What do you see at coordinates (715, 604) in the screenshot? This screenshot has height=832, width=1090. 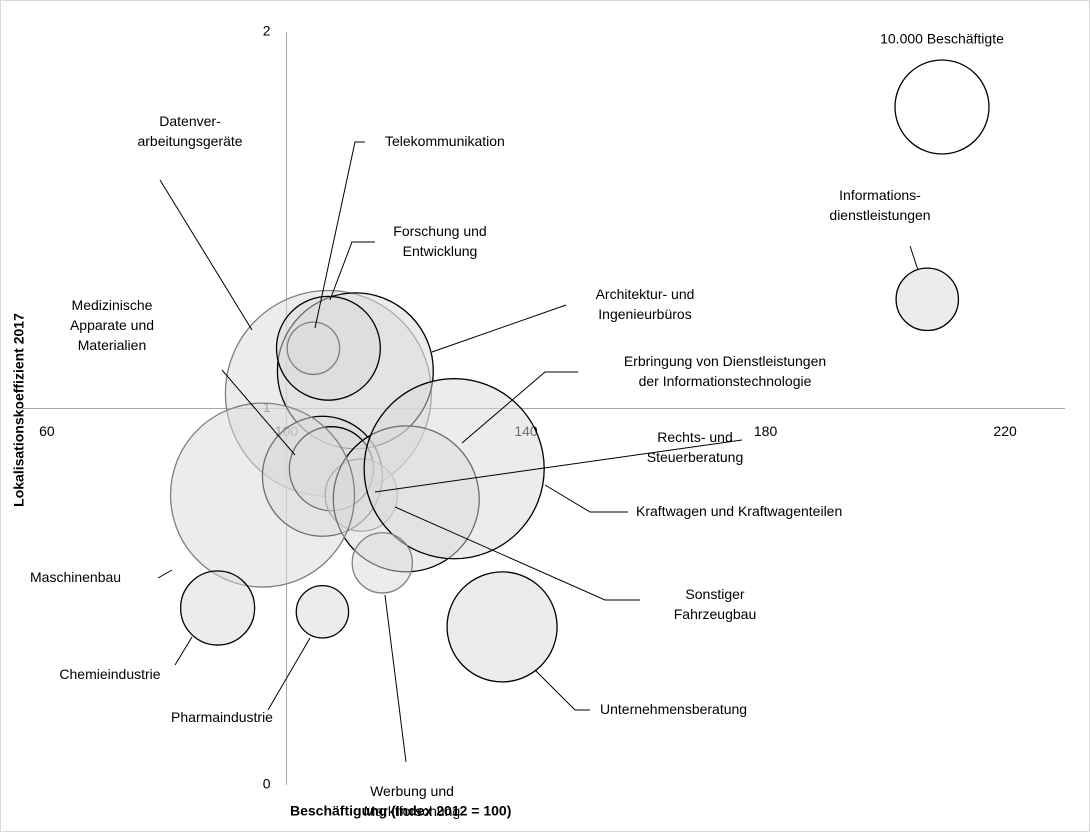 I see `bubble-label: Sonstiger Fahrzeugbau` at bounding box center [715, 604].